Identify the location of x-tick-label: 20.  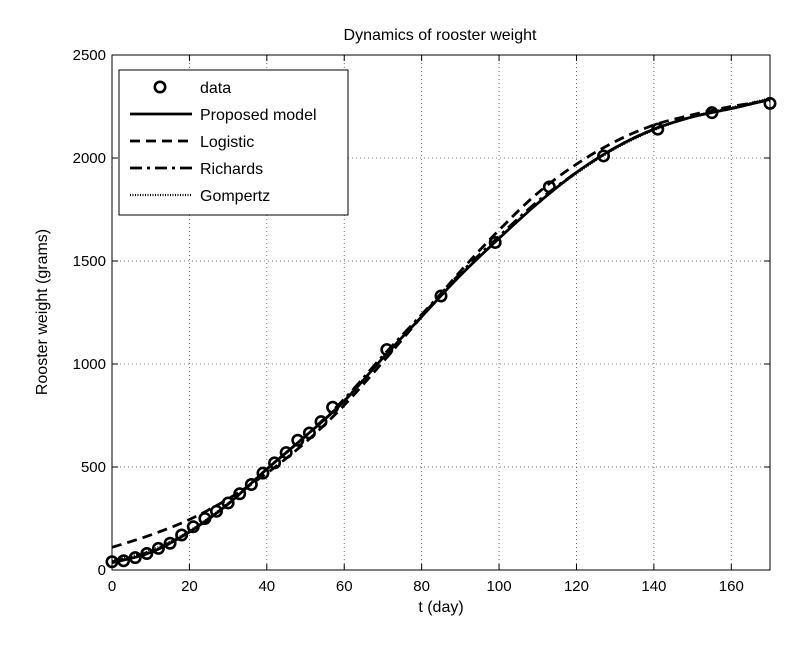
(189, 586).